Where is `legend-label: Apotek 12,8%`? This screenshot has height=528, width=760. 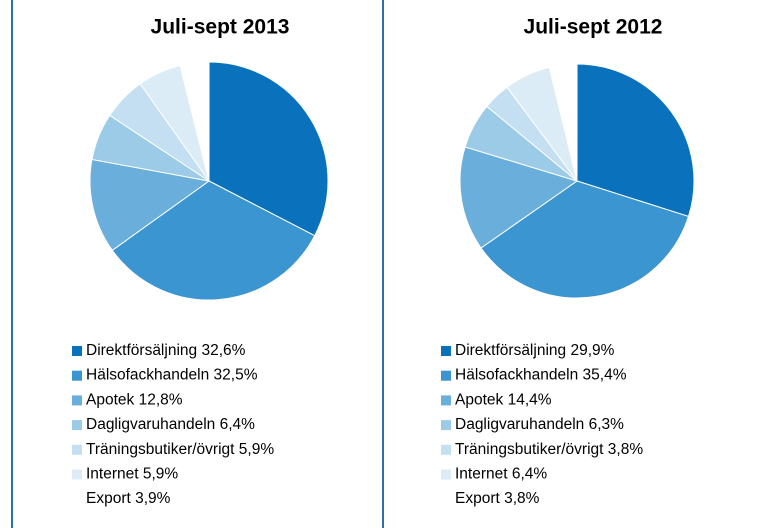 legend-label: Apotek 12,8% is located at coordinates (134, 399).